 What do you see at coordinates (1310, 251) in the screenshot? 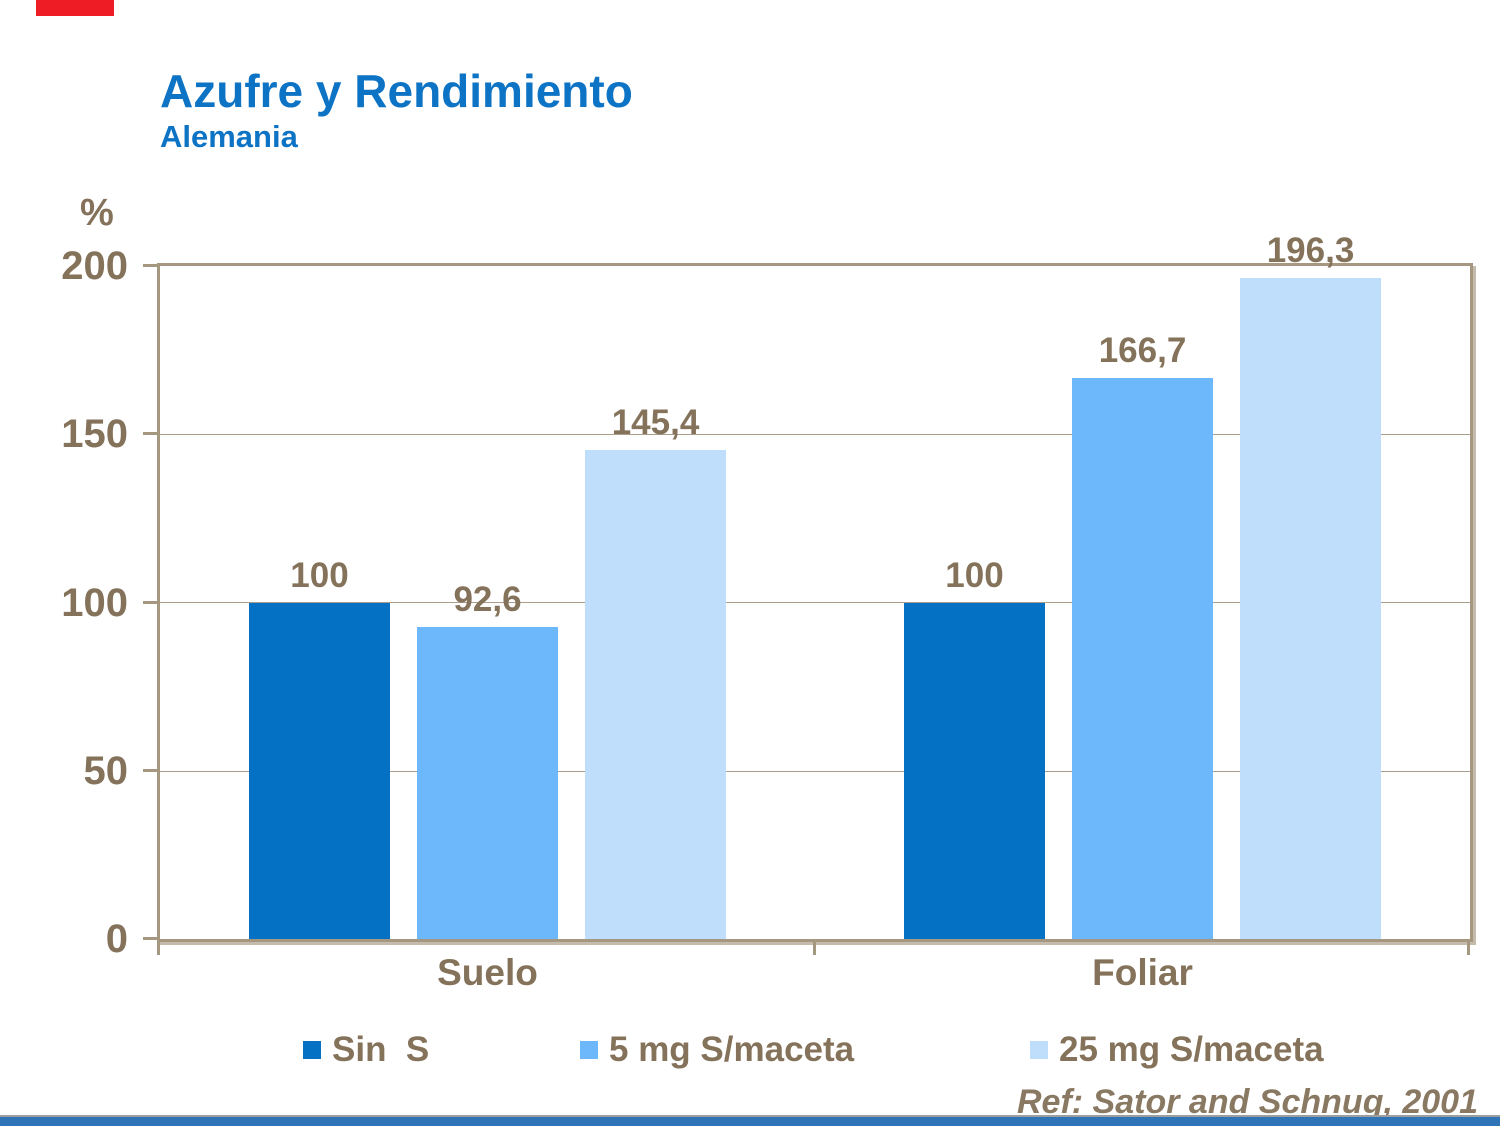
I see `bar-value-label: 196,3` at bounding box center [1310, 251].